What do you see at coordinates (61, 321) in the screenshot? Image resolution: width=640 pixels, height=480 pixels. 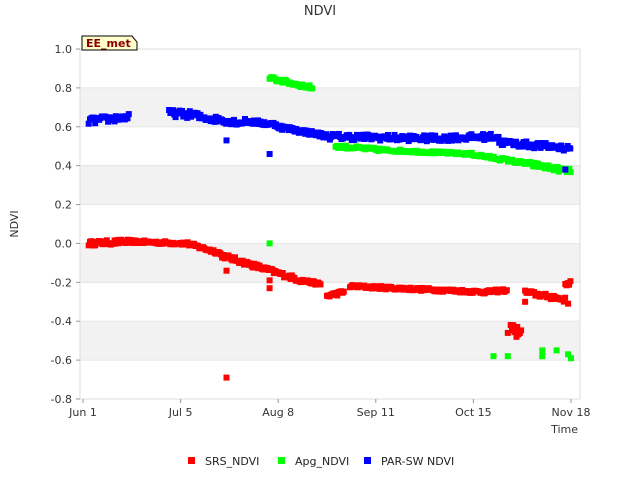 I see `y-tick-label: -0.4` at bounding box center [61, 321].